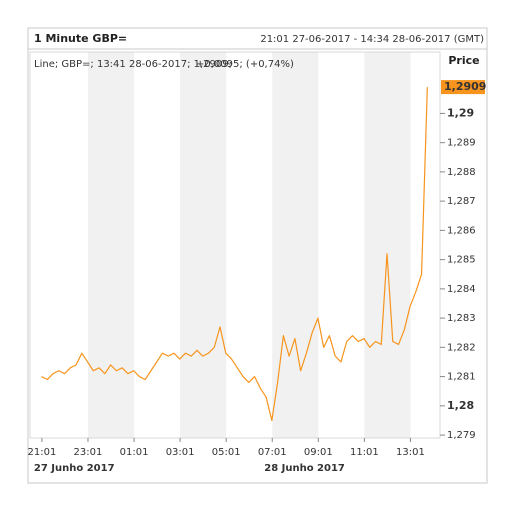  What do you see at coordinates (461, 143) in the screenshot?
I see `y-tick-label: 1,289` at bounding box center [461, 143].